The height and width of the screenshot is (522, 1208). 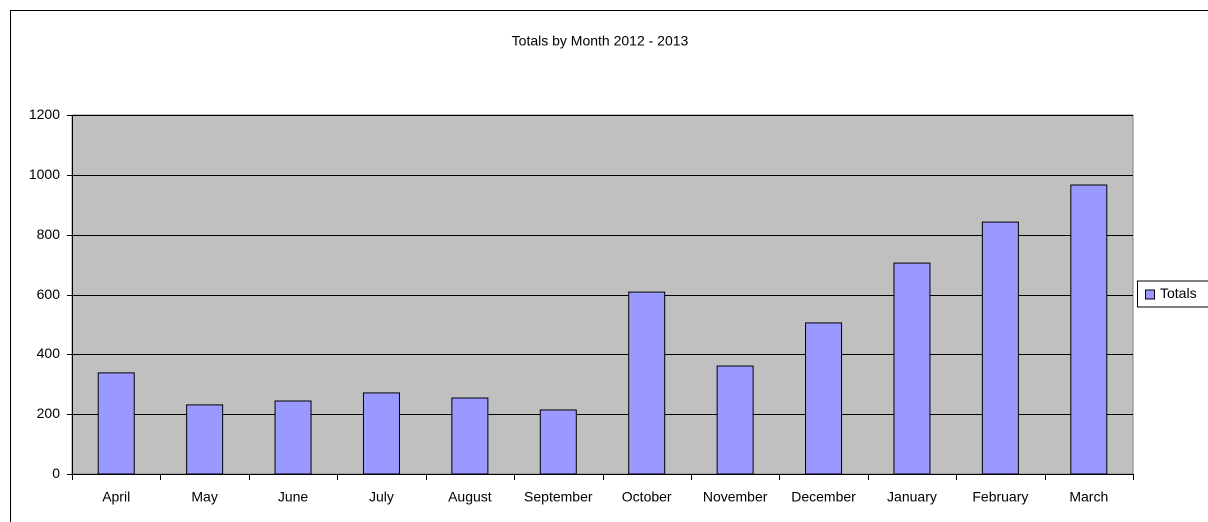 I want to click on x-tick-label: September, so click(x=558, y=497).